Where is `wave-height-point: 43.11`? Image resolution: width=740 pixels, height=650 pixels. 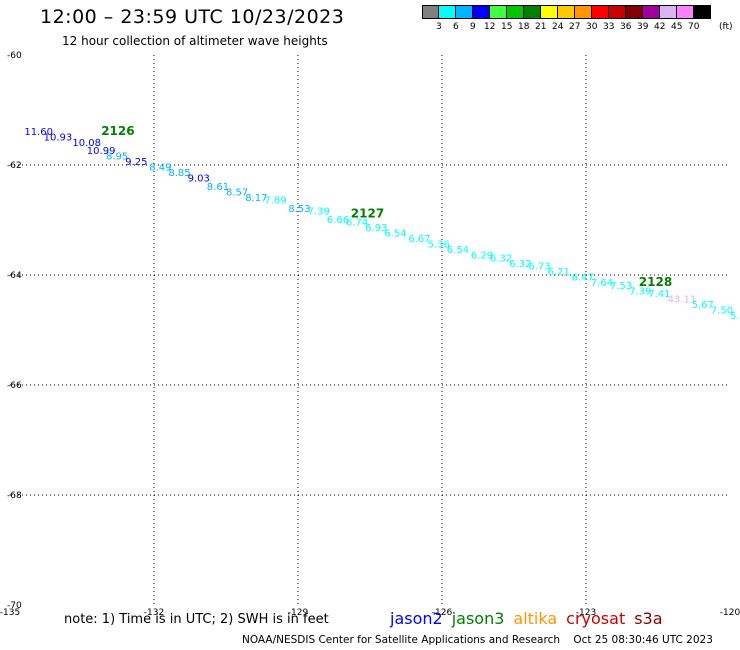 wave-height-point: 43.11 is located at coordinates (682, 300).